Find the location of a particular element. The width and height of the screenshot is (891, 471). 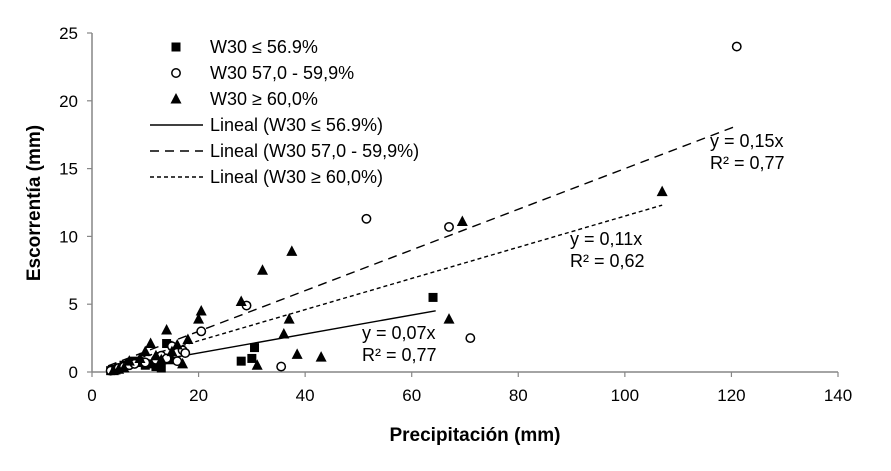

legend-marker-triangle is located at coordinates (176, 98).